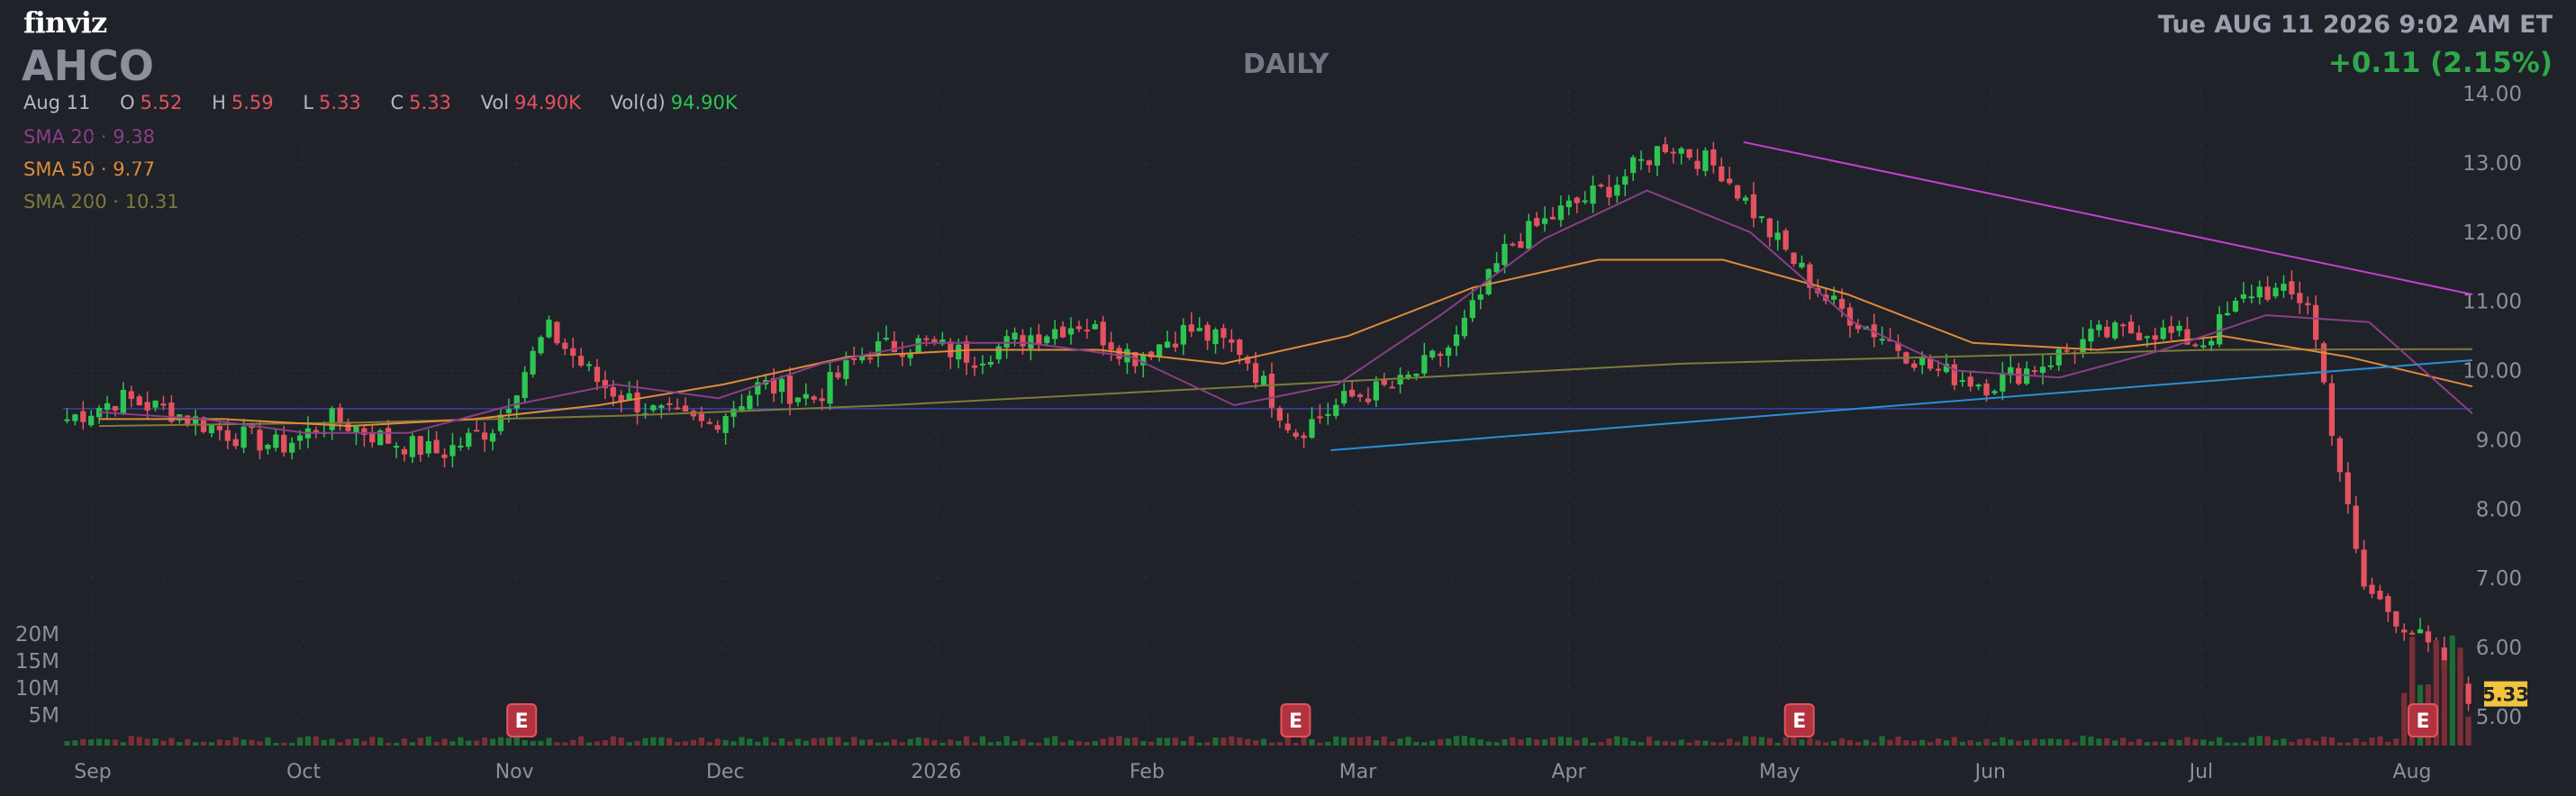 Image resolution: width=2576 pixels, height=796 pixels. Describe the element at coordinates (65, 23) in the screenshot. I see `finviz-logo: finviz` at that location.